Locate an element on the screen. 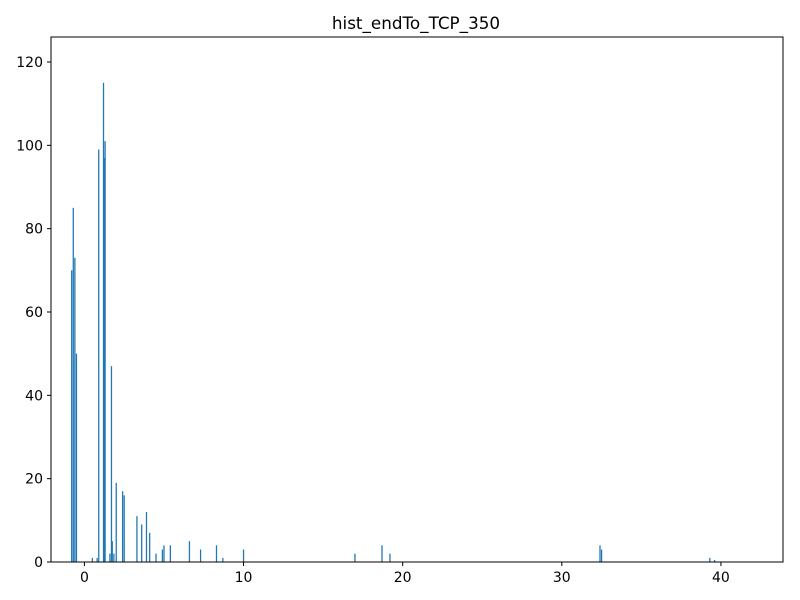 This screenshot has width=800, height=600. y-tick-label: 40 is located at coordinates (34, 396).